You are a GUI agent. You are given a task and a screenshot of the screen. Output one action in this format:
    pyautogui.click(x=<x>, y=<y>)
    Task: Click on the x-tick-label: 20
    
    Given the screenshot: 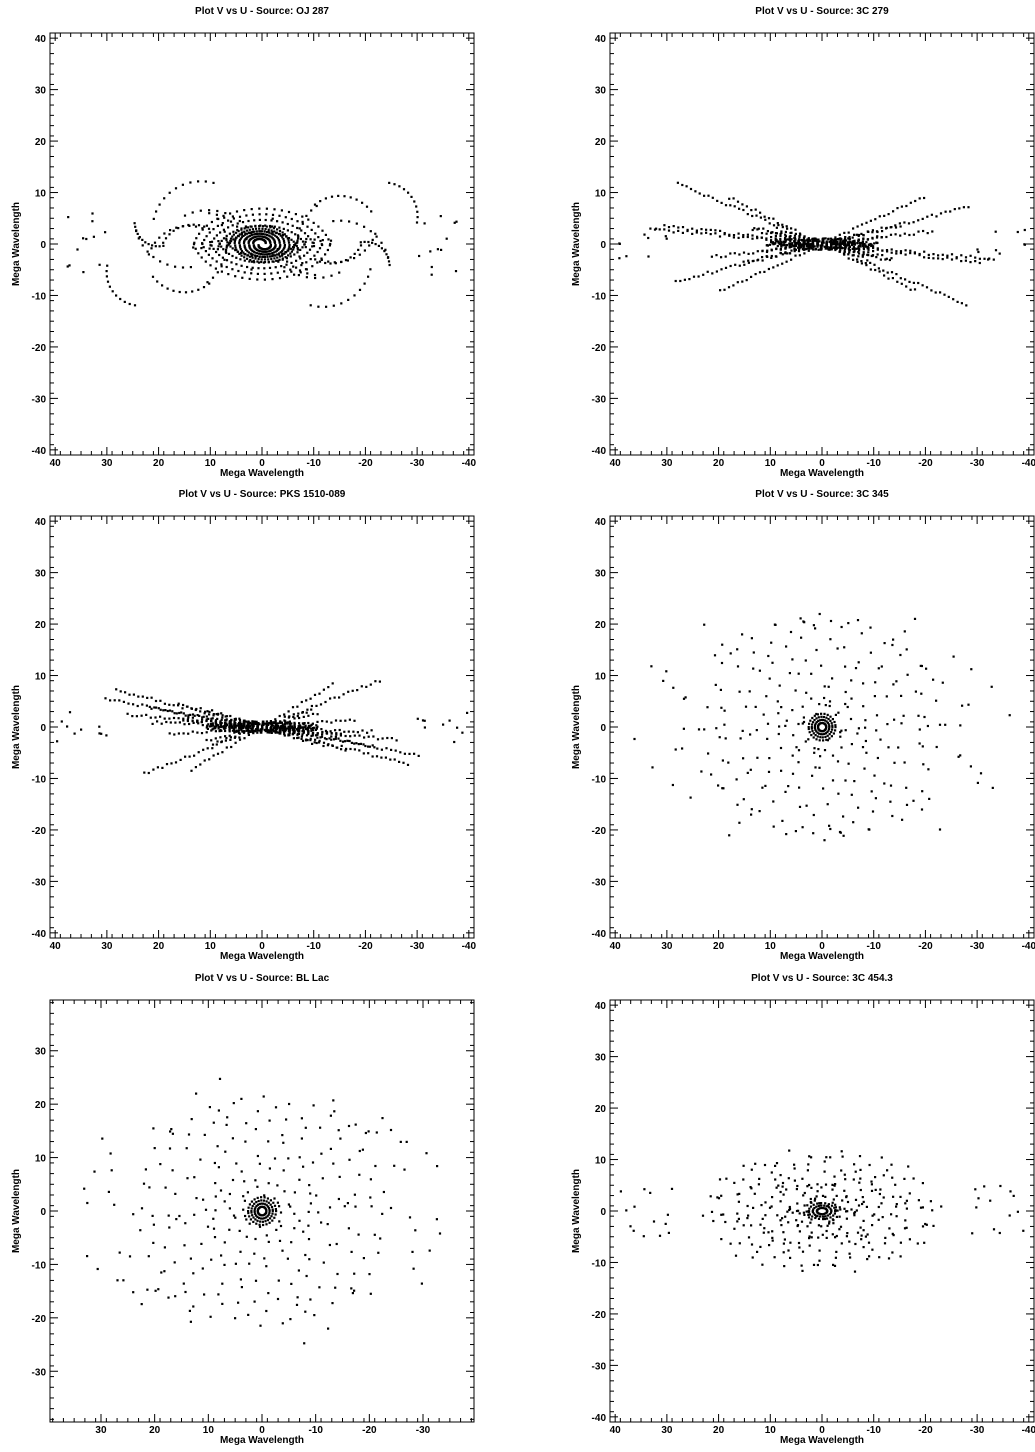 What is the action you would take?
    pyautogui.click(x=159, y=463)
    